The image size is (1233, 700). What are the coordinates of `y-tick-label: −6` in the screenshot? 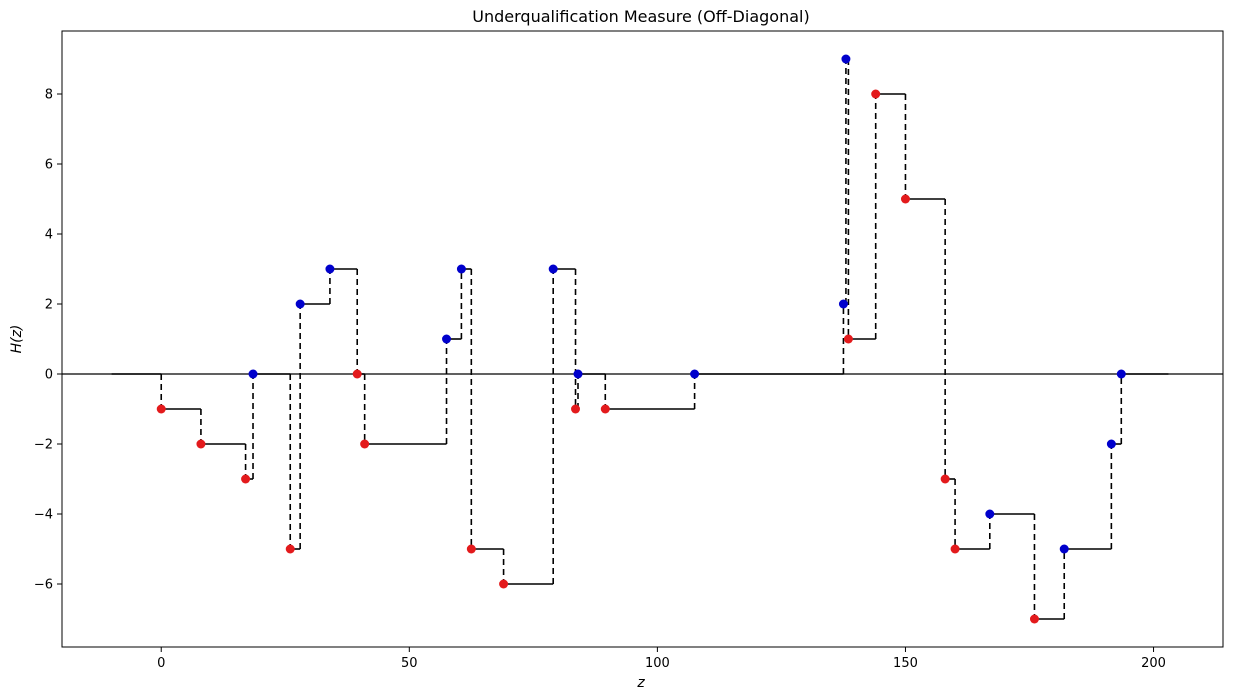 It's located at (43, 585).